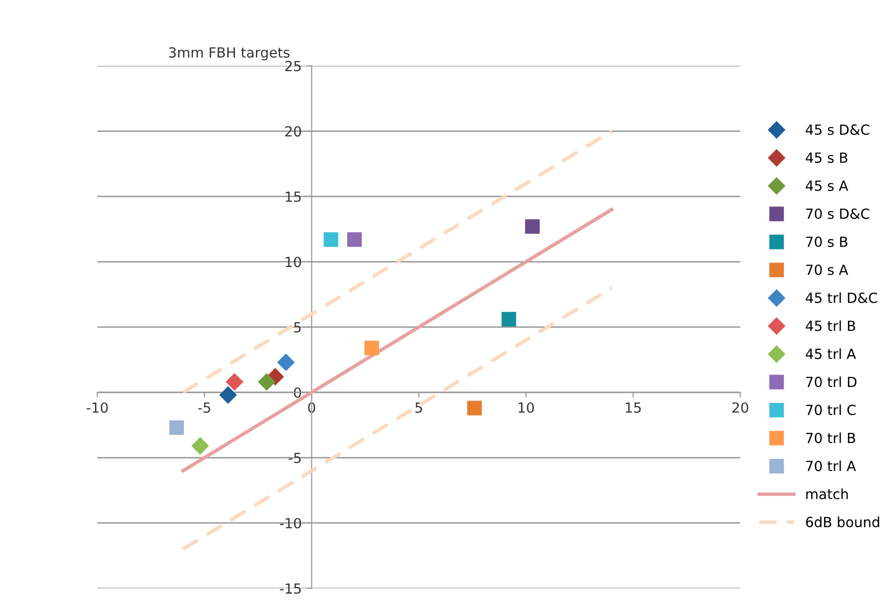 This screenshot has height=604, width=893. I want to click on y-tick-label: 10, so click(294, 262).